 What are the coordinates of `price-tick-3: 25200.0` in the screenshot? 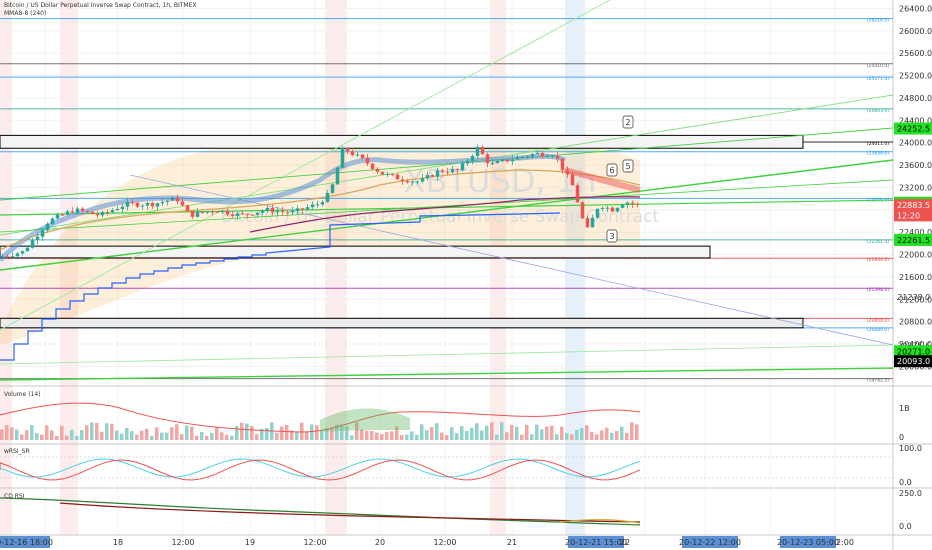 It's located at (915, 76).